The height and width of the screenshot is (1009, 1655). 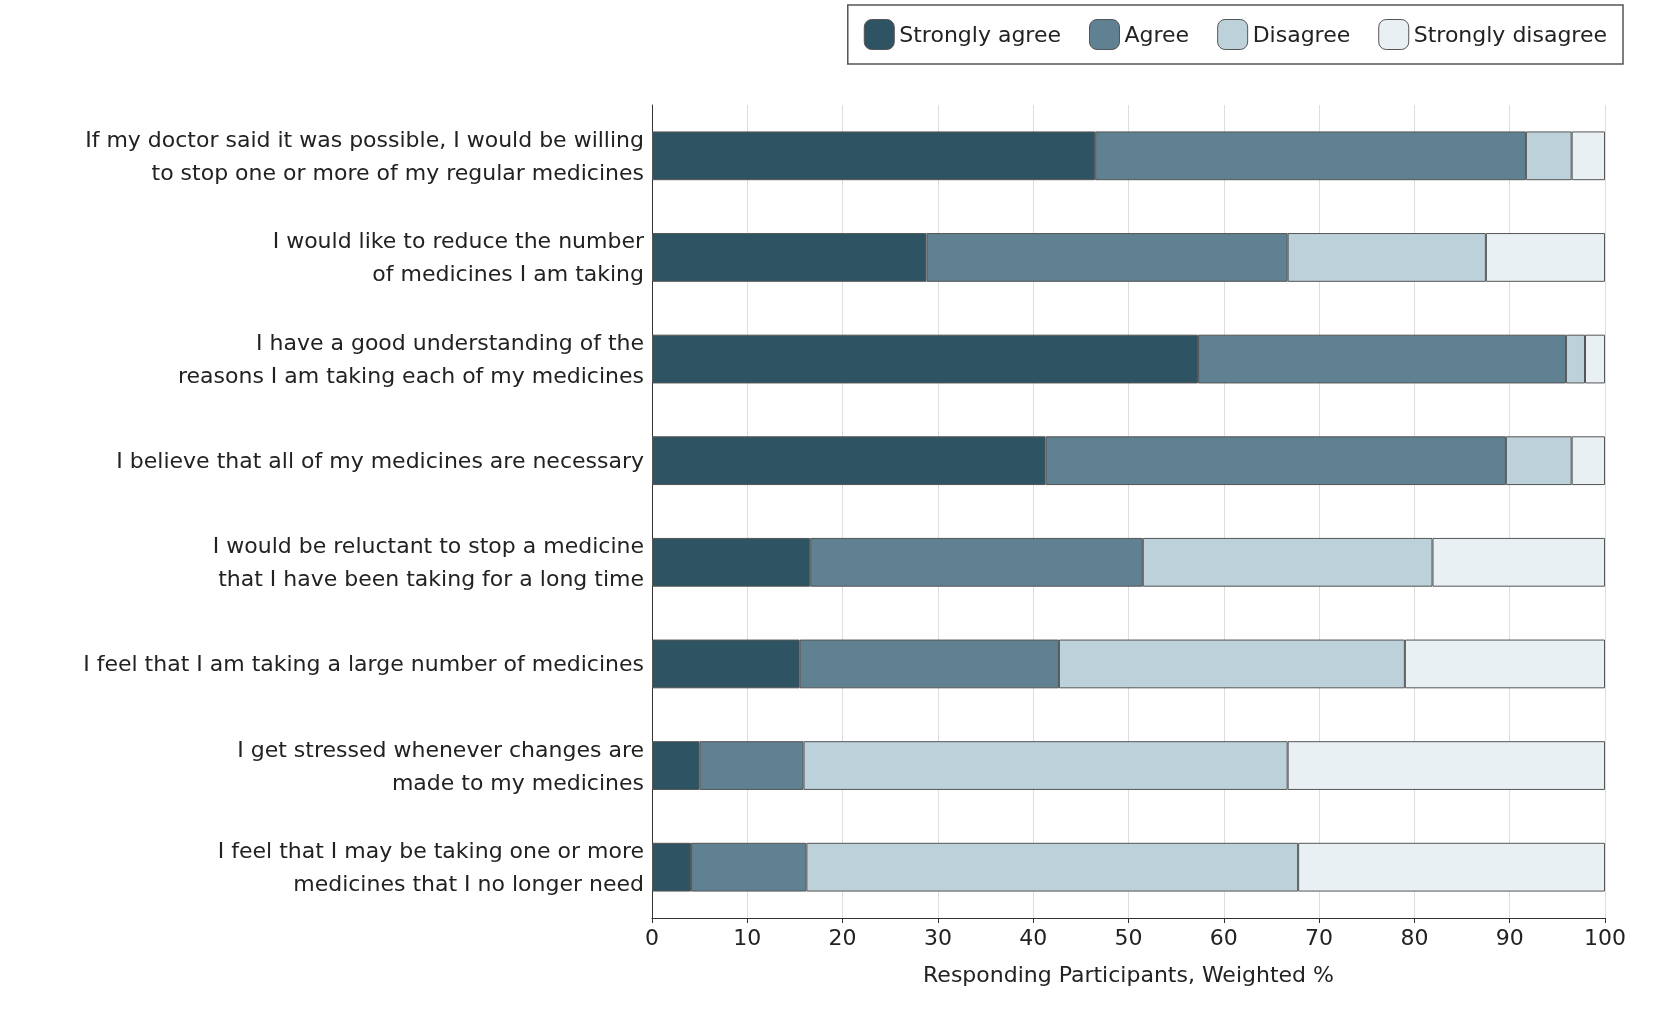 I want to click on x-tick-label: 70, so click(x=1319, y=937).